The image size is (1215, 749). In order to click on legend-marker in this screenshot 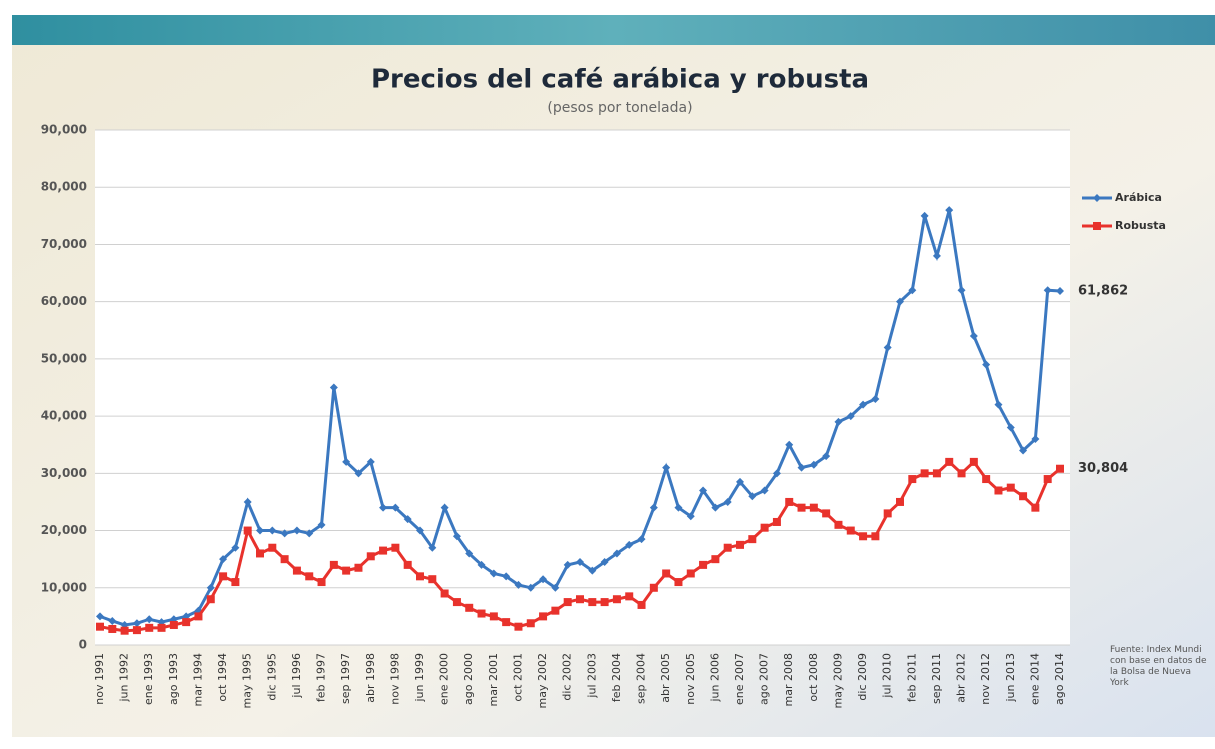, I will do `click(1097, 226)`.